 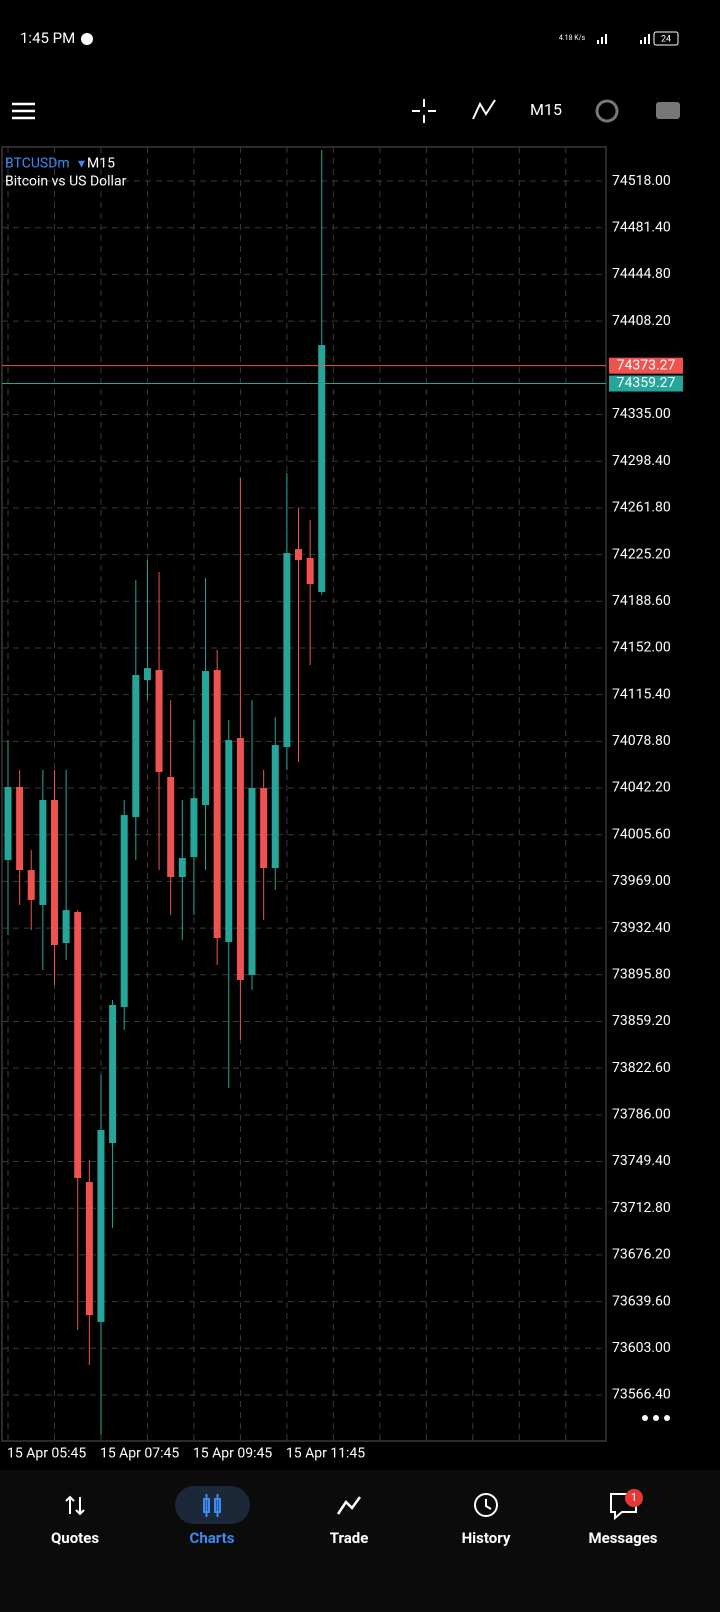 I want to click on chart-timeframe: M15, so click(x=101, y=164).